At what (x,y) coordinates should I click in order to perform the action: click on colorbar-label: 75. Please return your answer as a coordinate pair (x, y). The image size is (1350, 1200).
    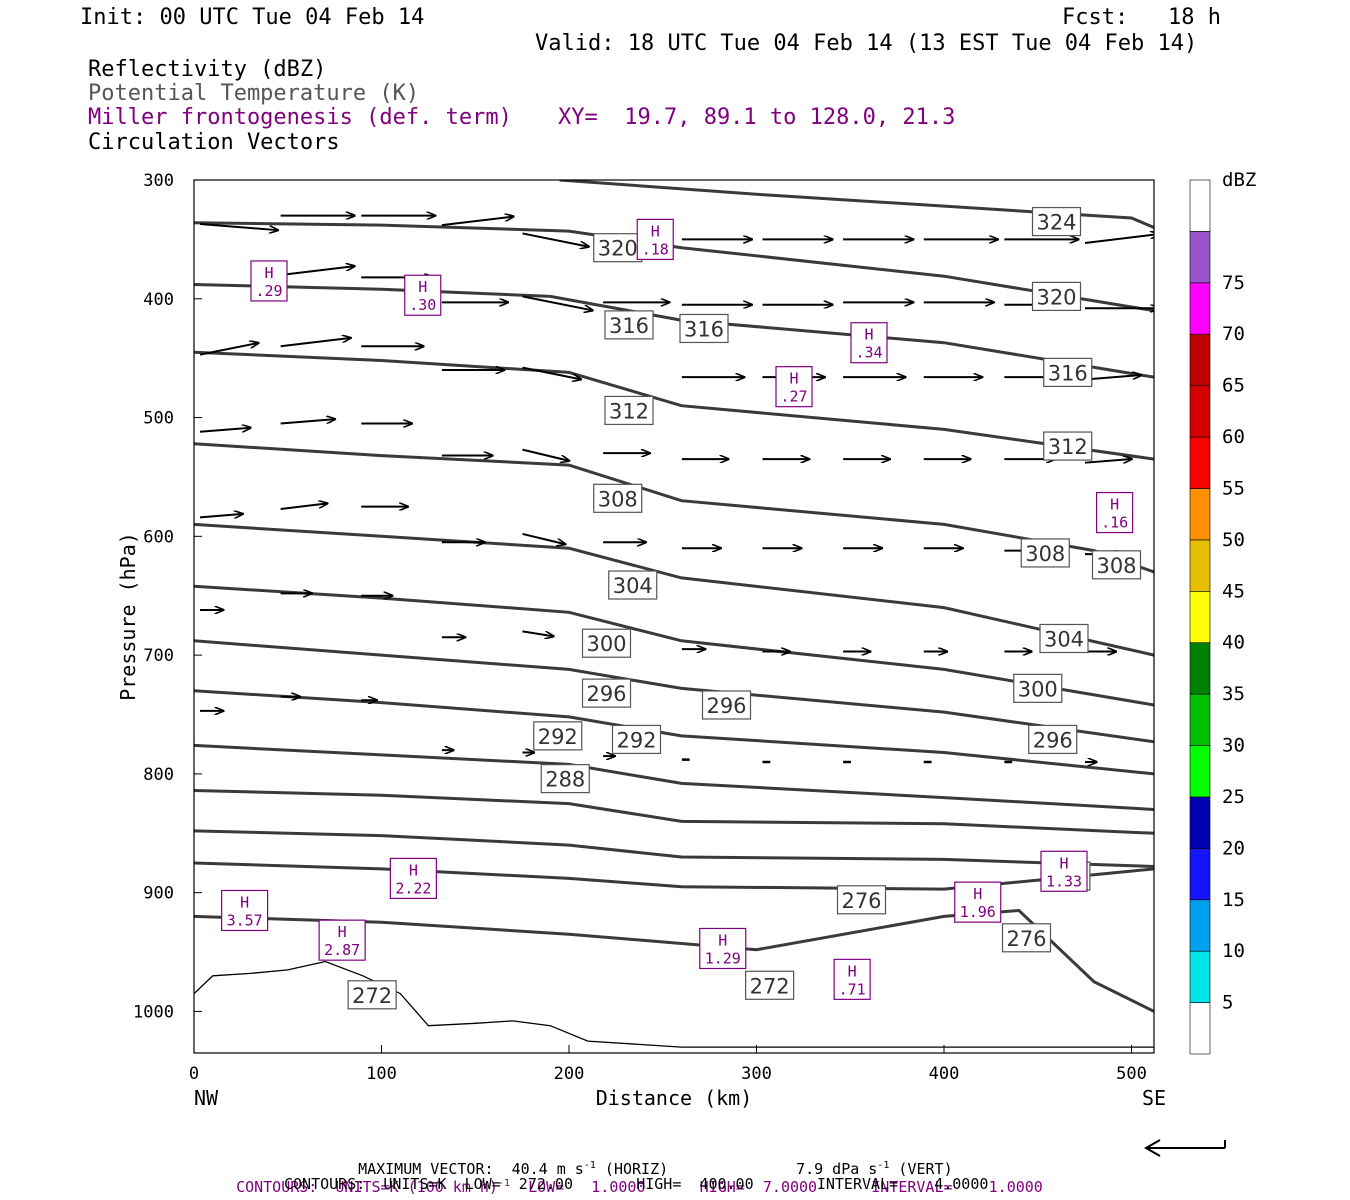
    Looking at the image, I should click on (1233, 283).